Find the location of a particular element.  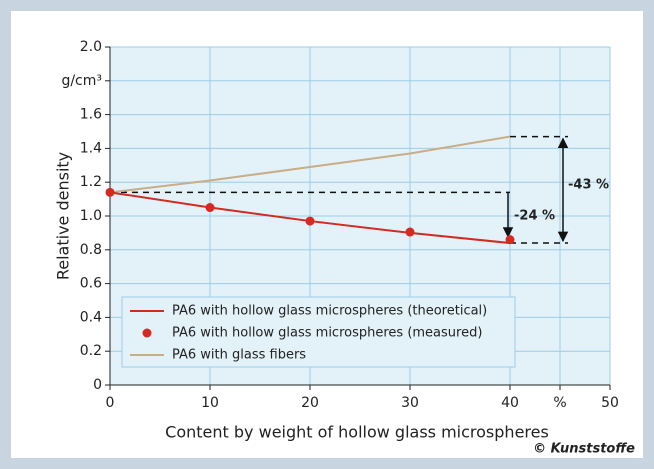

legend-marker is located at coordinates (147, 333).